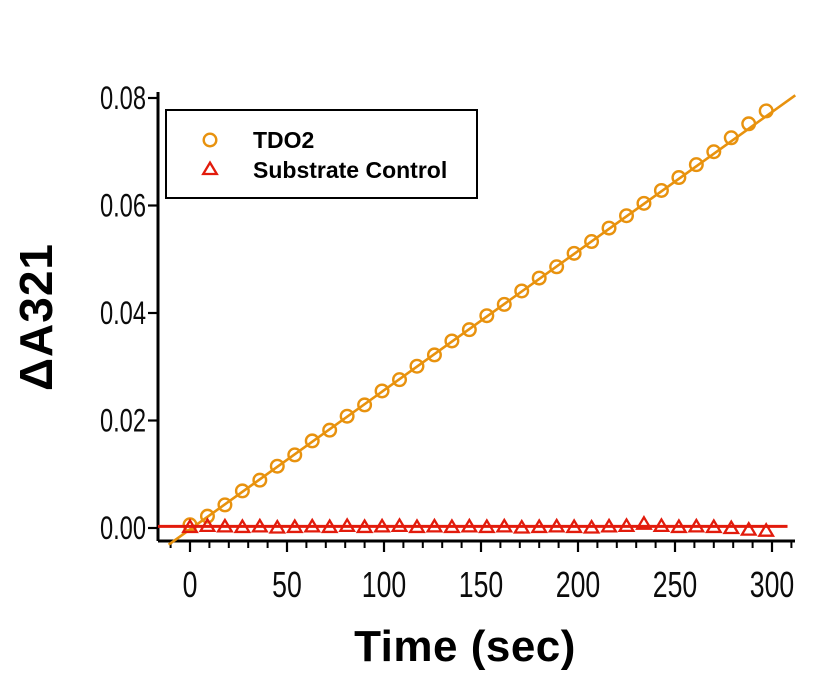  What do you see at coordinates (210, 168) in the screenshot?
I see `substrate-legend-marker-icon` at bounding box center [210, 168].